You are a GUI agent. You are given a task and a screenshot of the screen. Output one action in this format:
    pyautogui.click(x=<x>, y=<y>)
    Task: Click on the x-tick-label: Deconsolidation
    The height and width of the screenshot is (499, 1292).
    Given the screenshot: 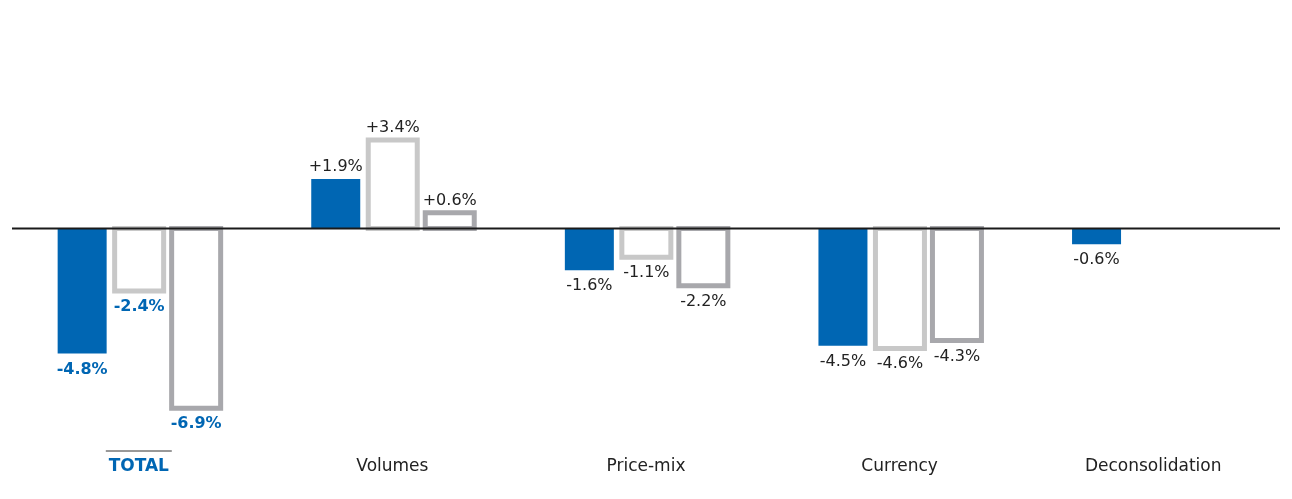 What is the action you would take?
    pyautogui.click(x=1153, y=465)
    